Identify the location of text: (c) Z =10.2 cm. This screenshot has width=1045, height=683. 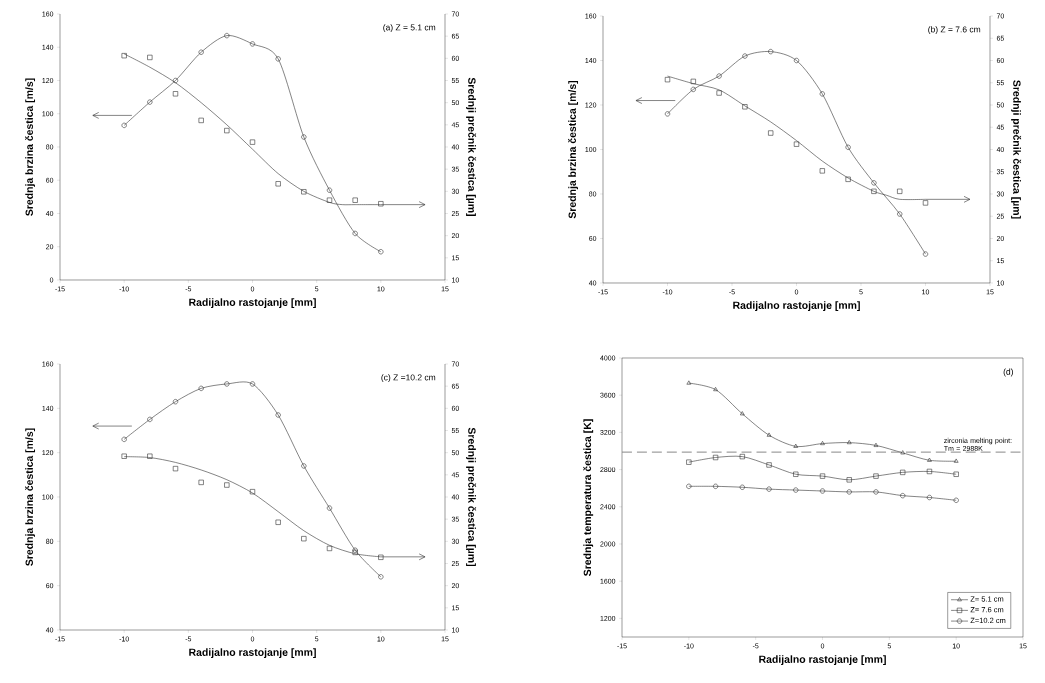
(408, 378).